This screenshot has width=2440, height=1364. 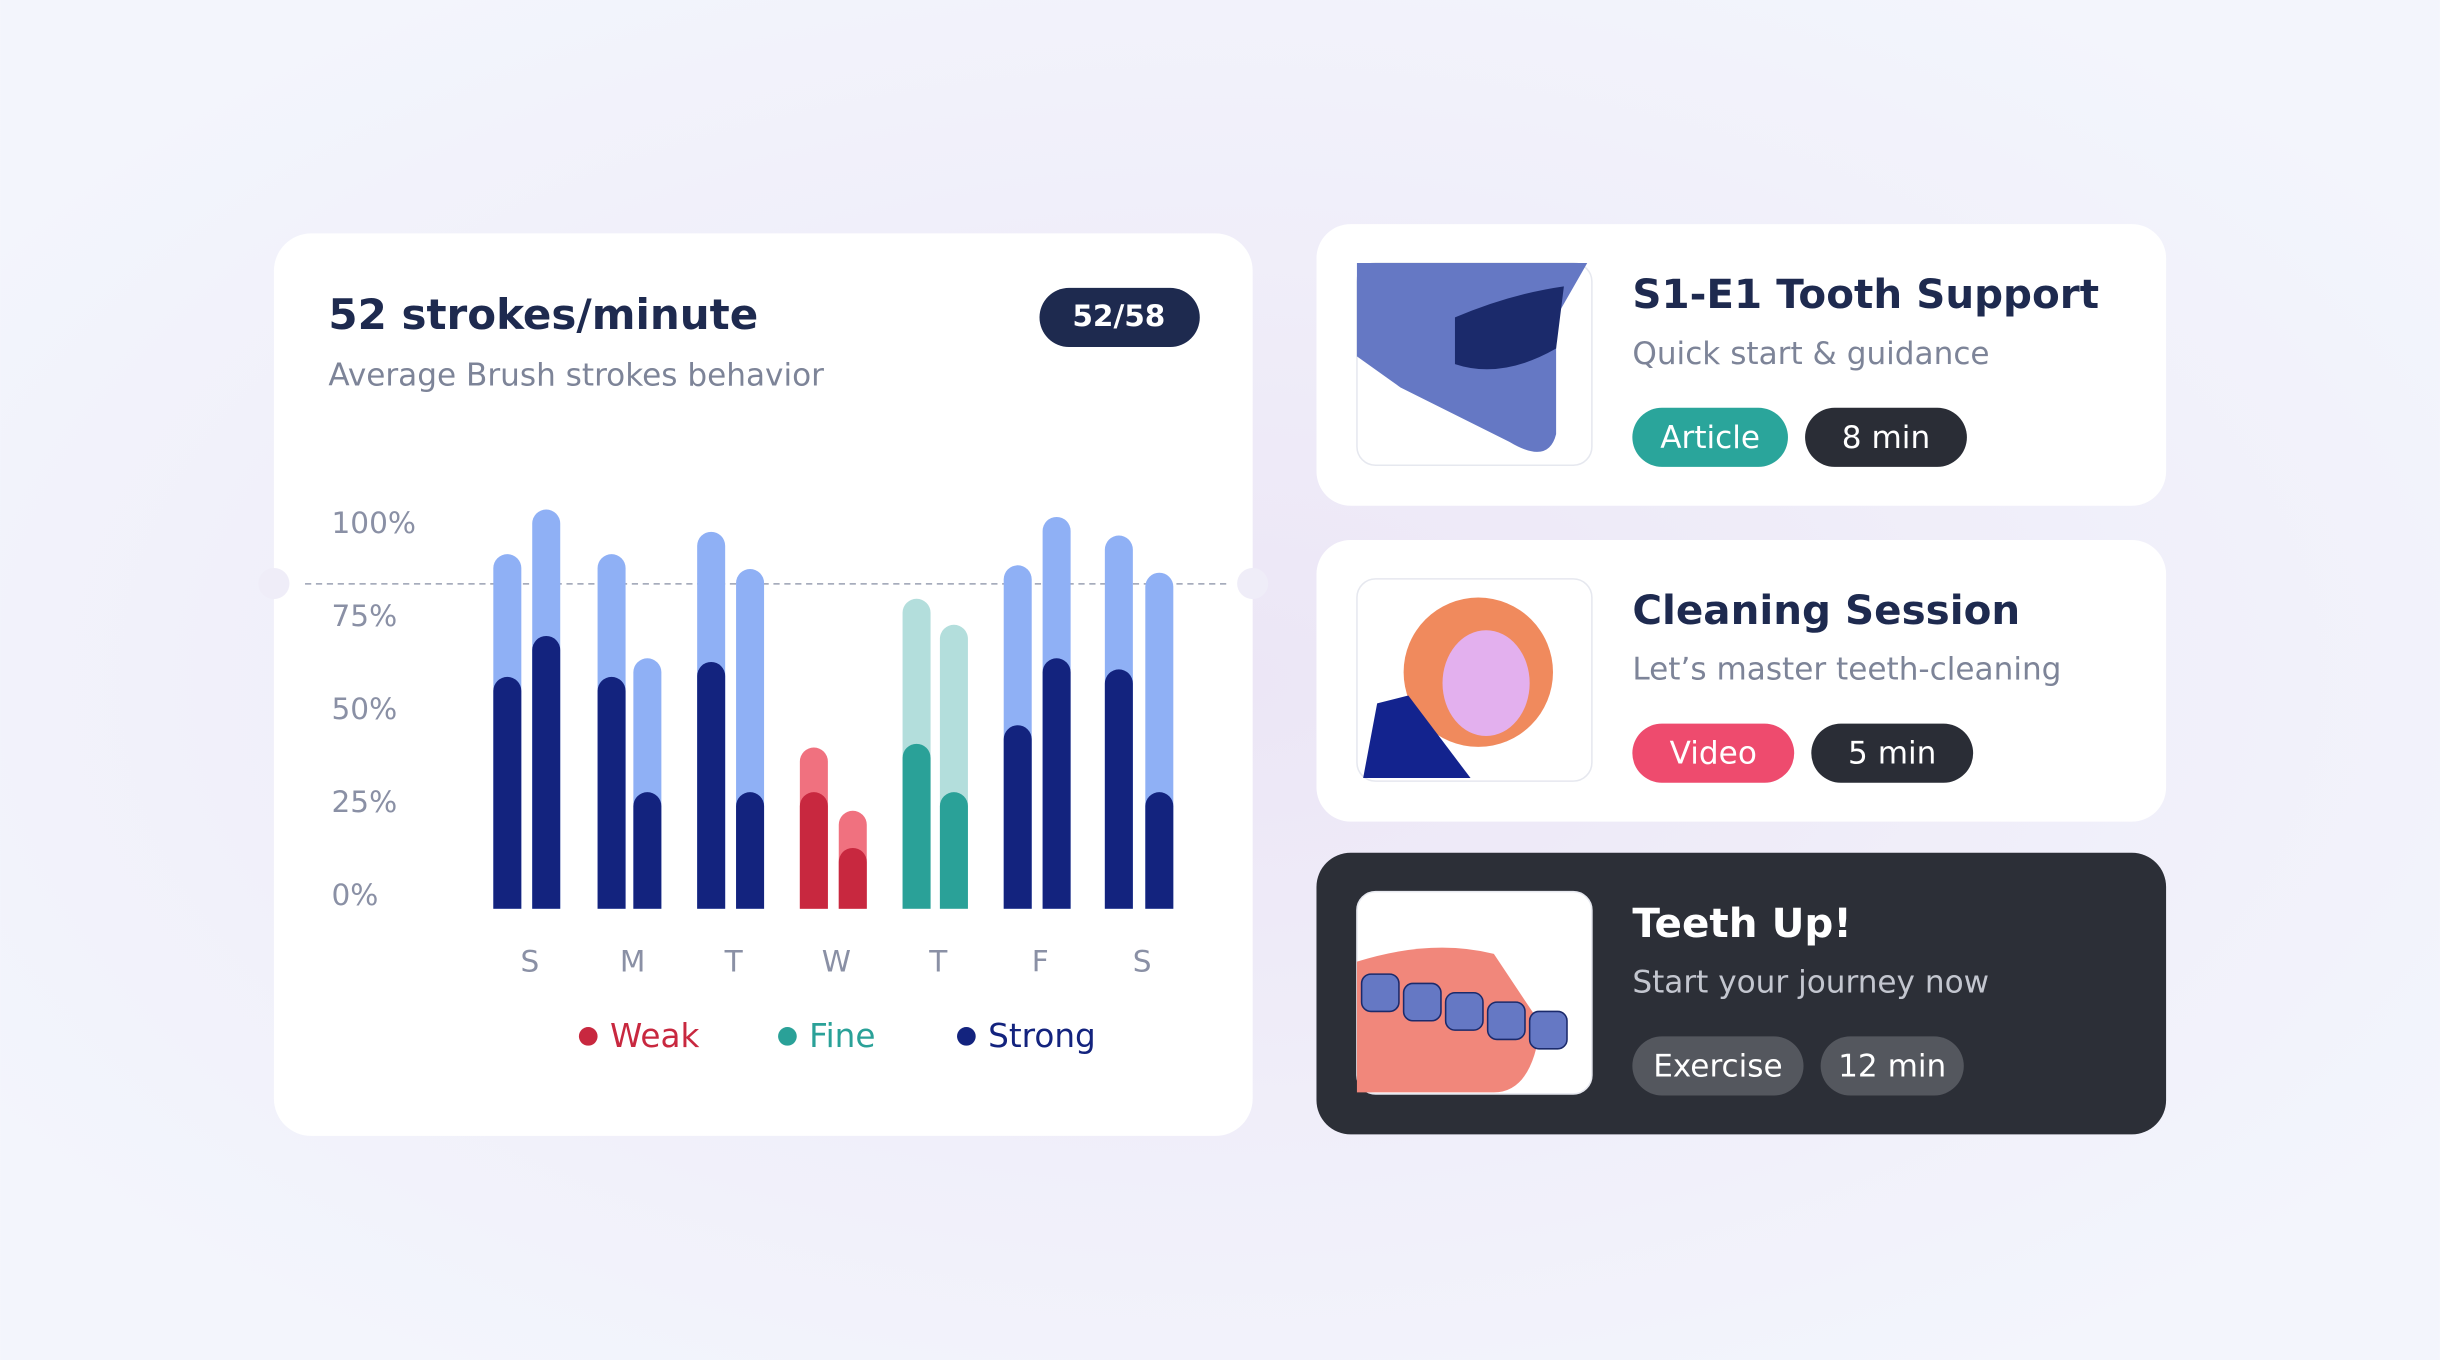 I want to click on y-tick-label: 25%, so click(x=364, y=802).